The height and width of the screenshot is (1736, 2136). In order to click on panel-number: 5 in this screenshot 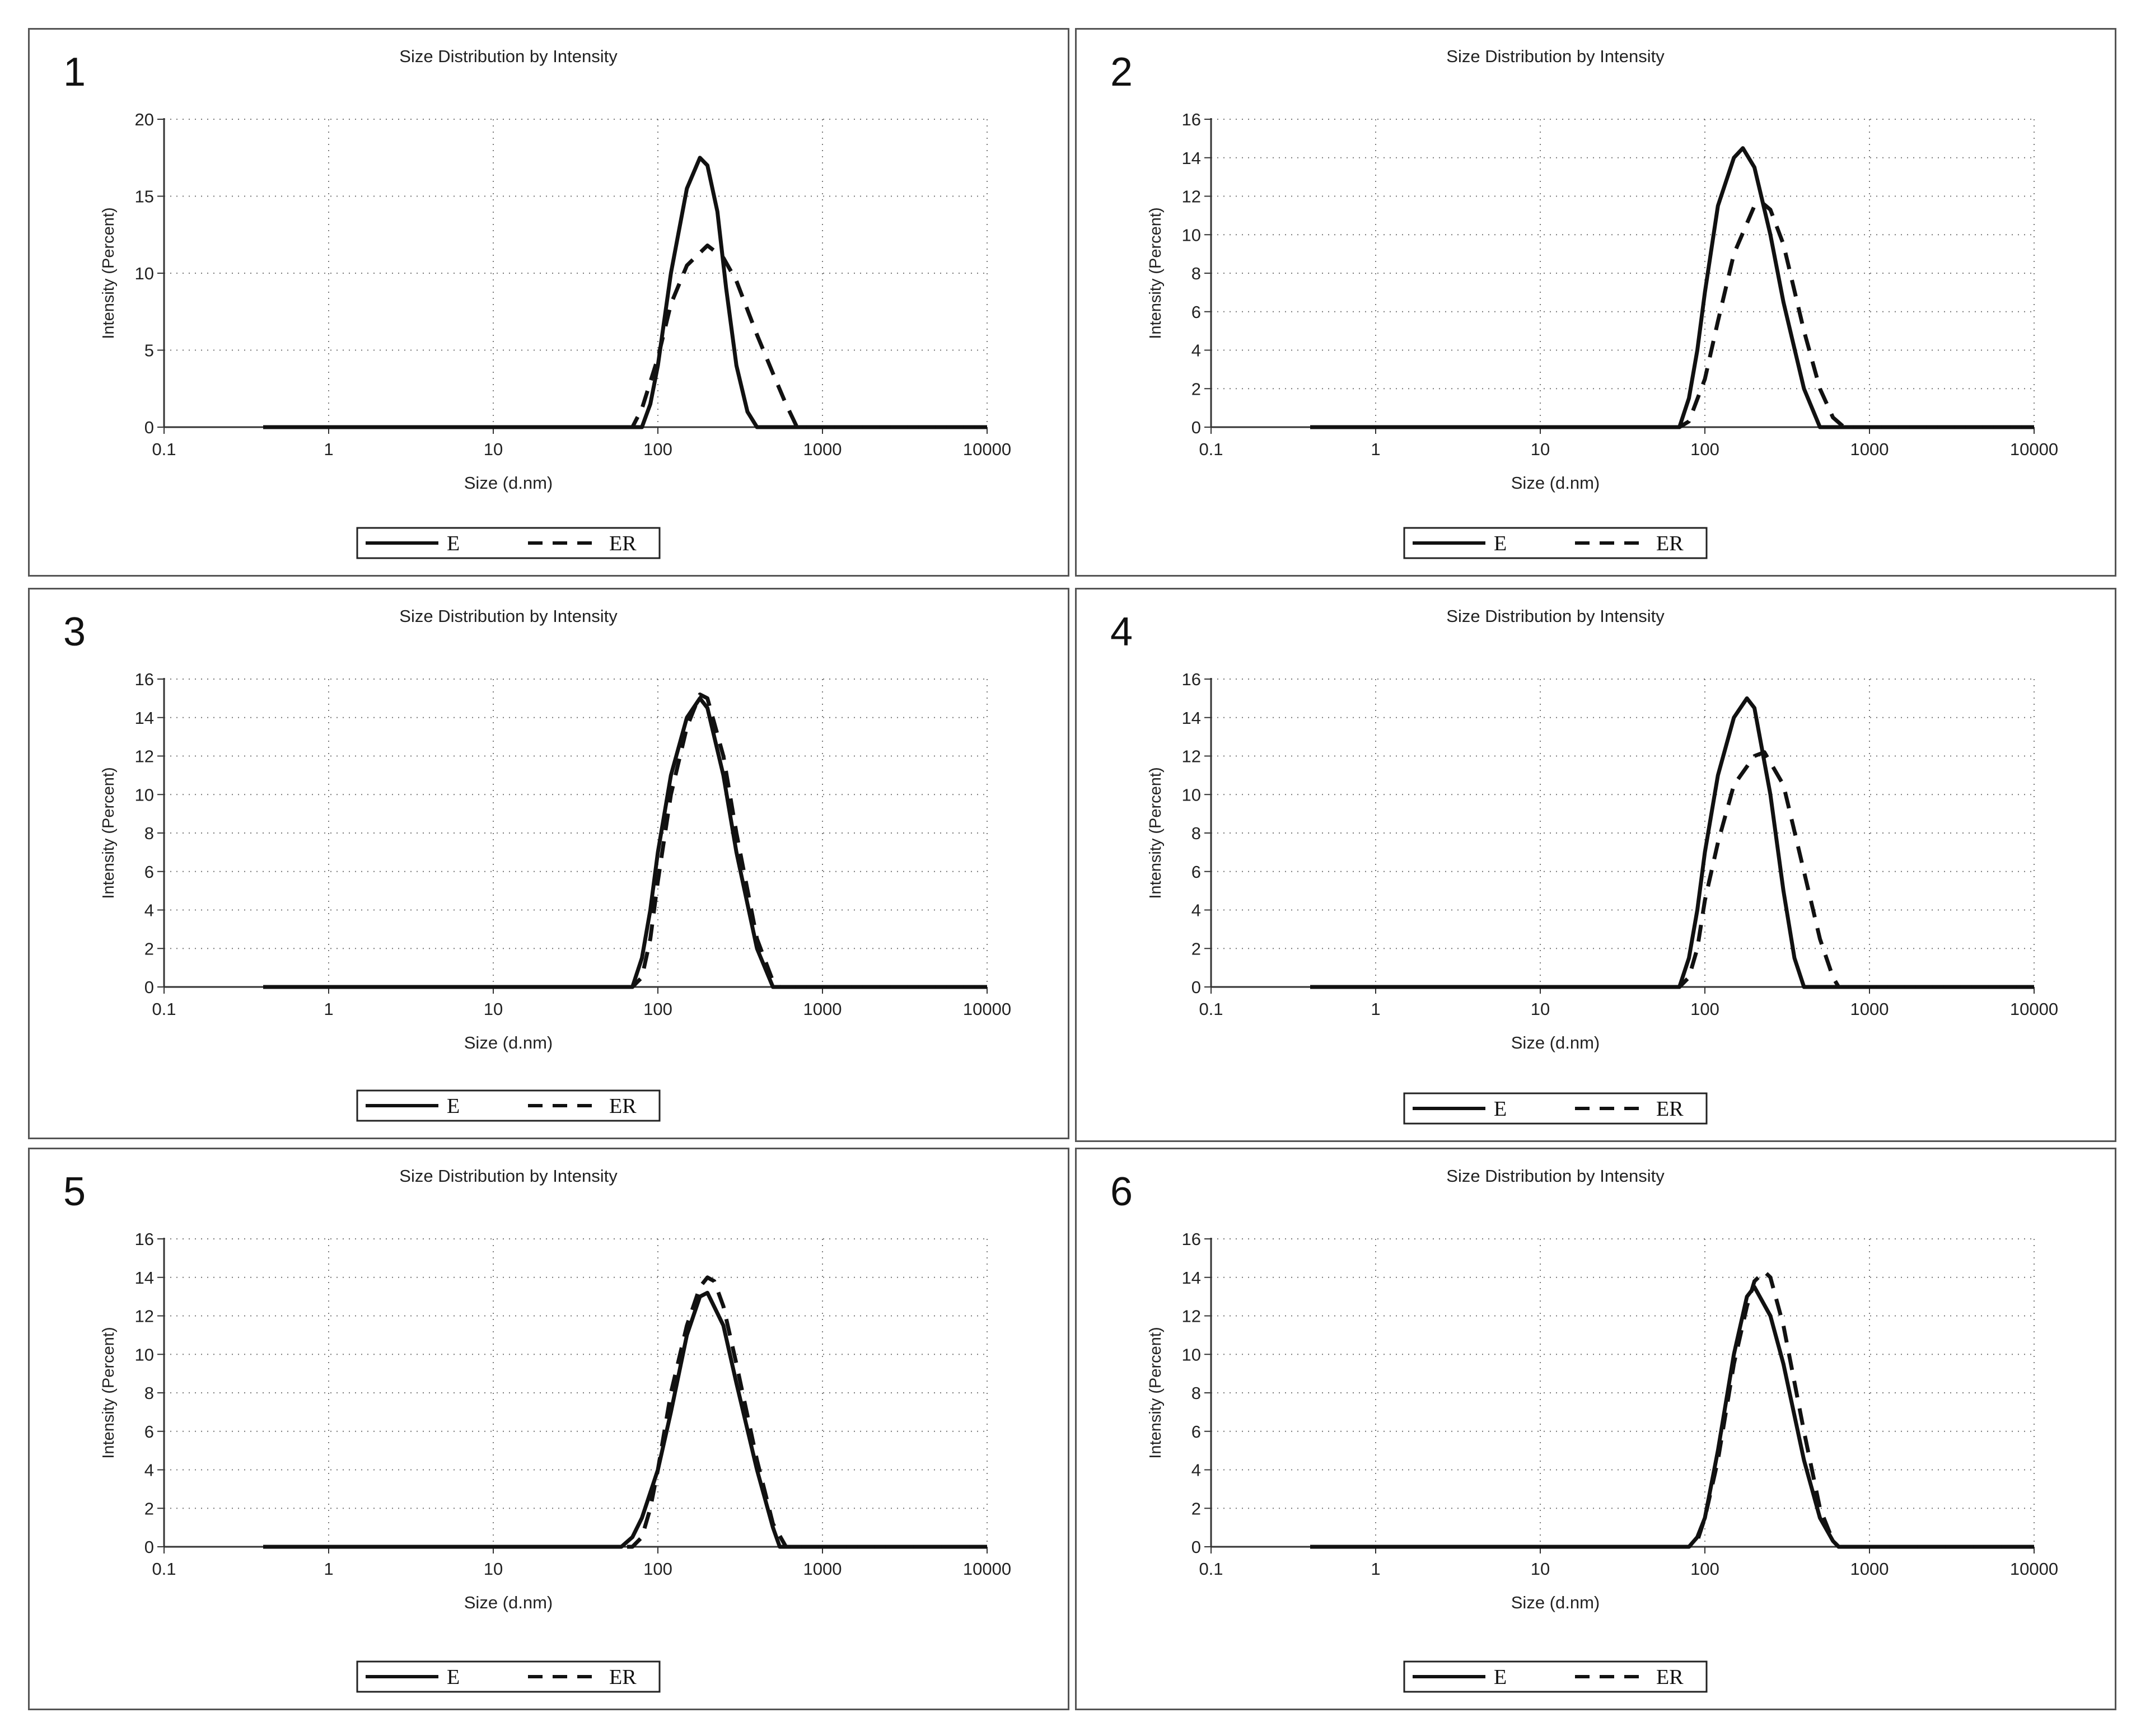, I will do `click(74, 1192)`.